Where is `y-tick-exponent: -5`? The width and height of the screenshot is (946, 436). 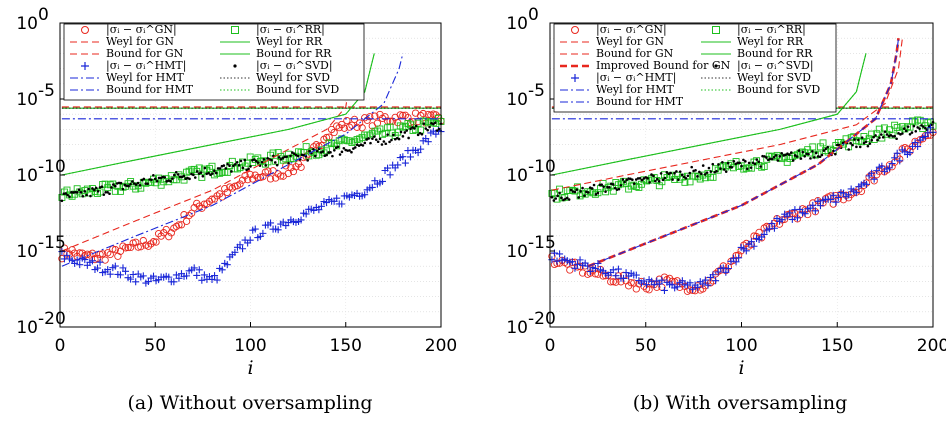
y-tick-exponent: -5 is located at coordinates (46, 91).